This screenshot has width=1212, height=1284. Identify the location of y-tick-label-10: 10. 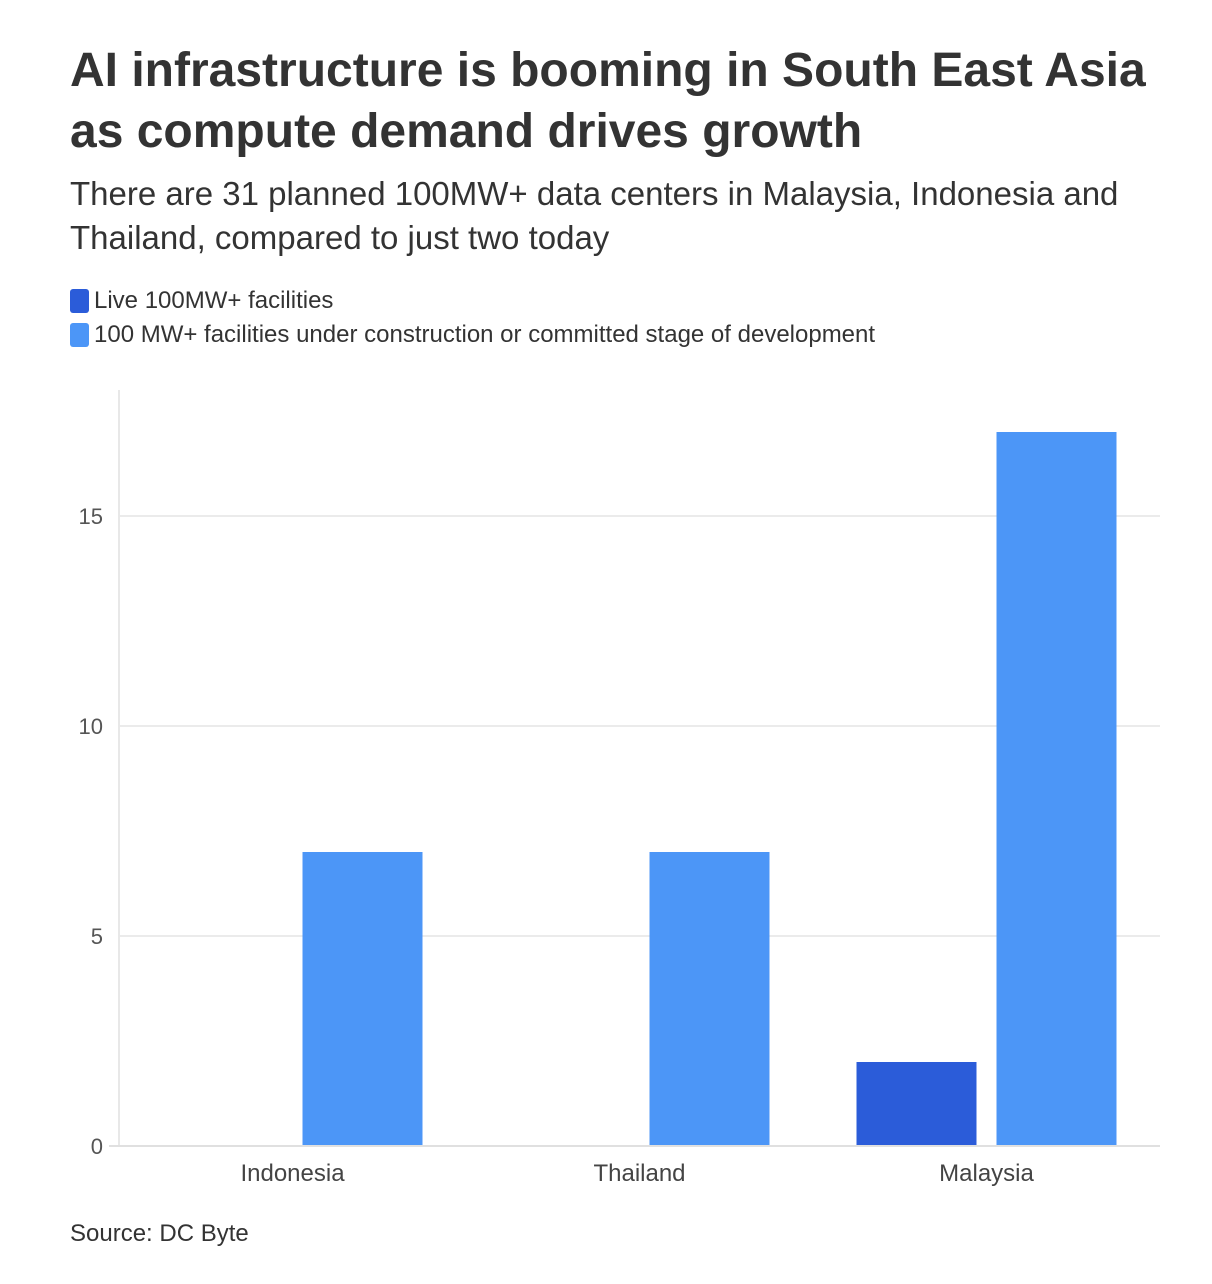
(91, 726).